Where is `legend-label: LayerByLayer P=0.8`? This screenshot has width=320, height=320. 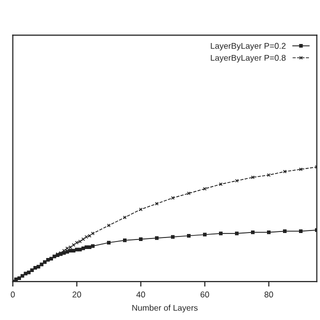 legend-label: LayerByLayer P=0.8 is located at coordinates (248, 58).